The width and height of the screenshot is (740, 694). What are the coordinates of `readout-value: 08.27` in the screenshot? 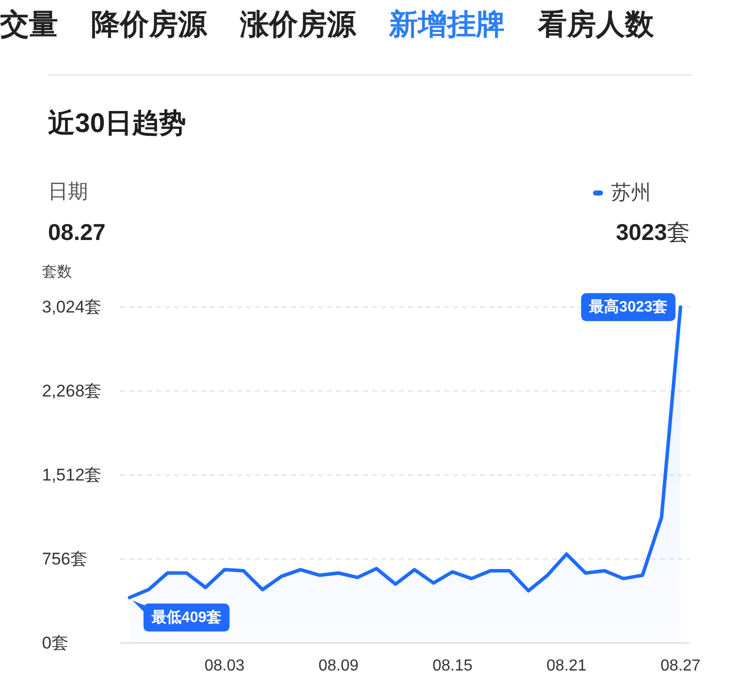 It's located at (77, 232).